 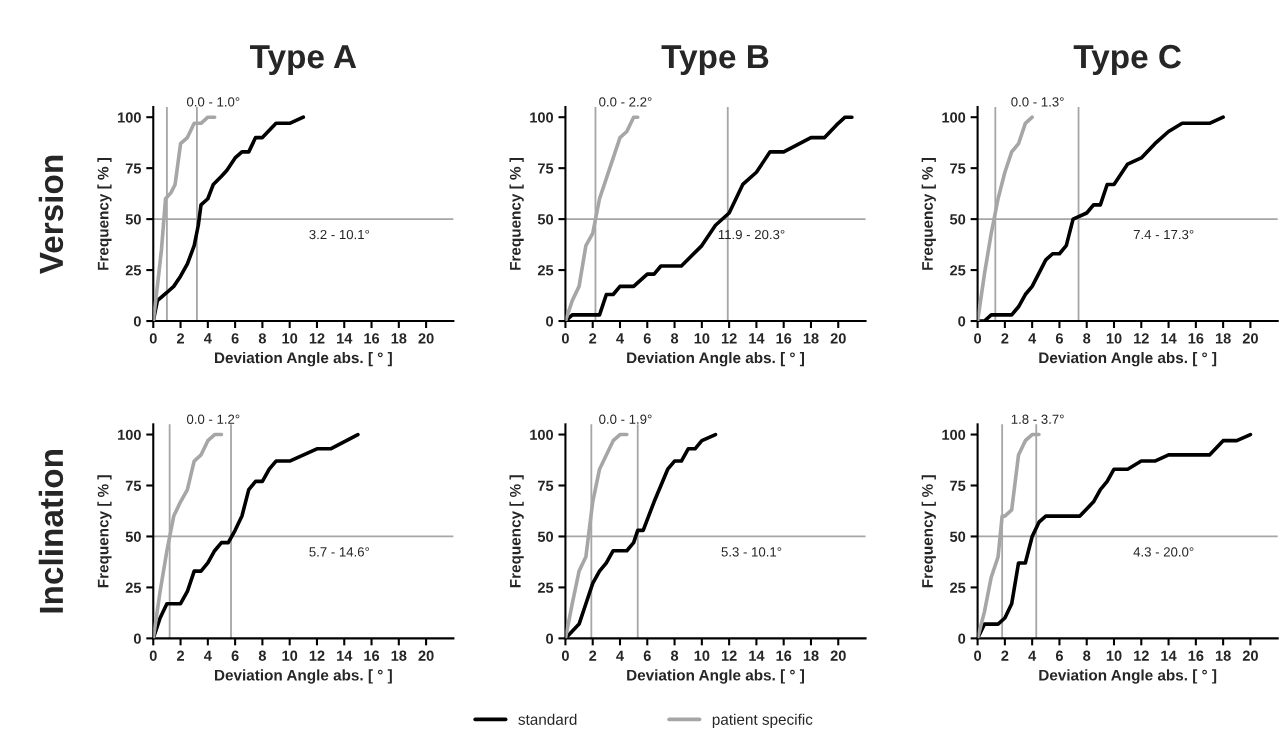 I want to click on text: 0.0 - 1.2°, so click(x=213, y=419).